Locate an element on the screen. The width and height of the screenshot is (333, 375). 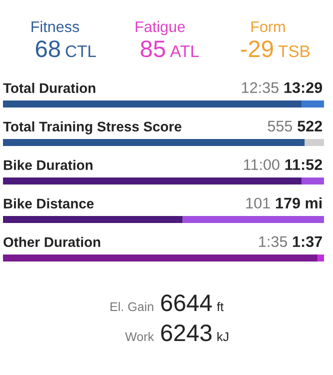
text: ATL is located at coordinates (184, 51).